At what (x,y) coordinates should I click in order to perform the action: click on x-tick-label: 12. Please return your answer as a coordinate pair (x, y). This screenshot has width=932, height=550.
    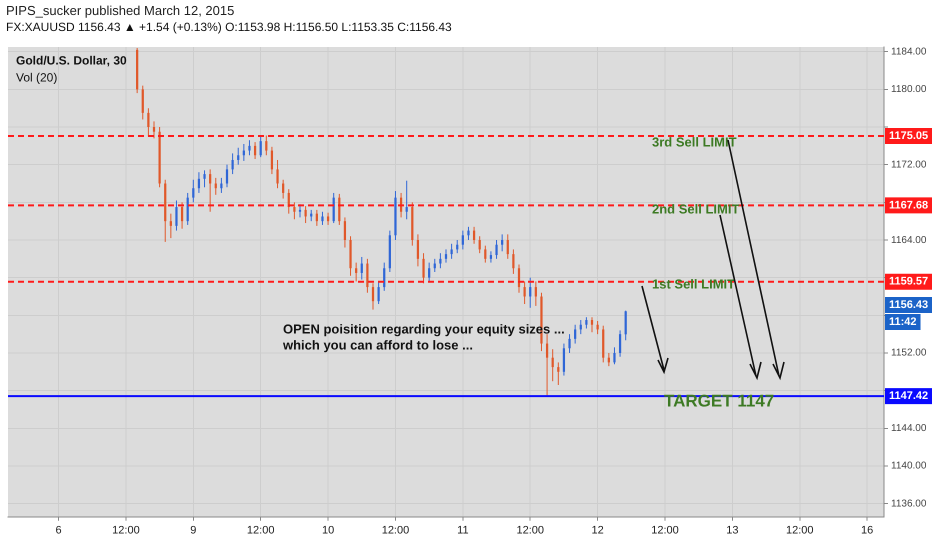
    Looking at the image, I should click on (597, 530).